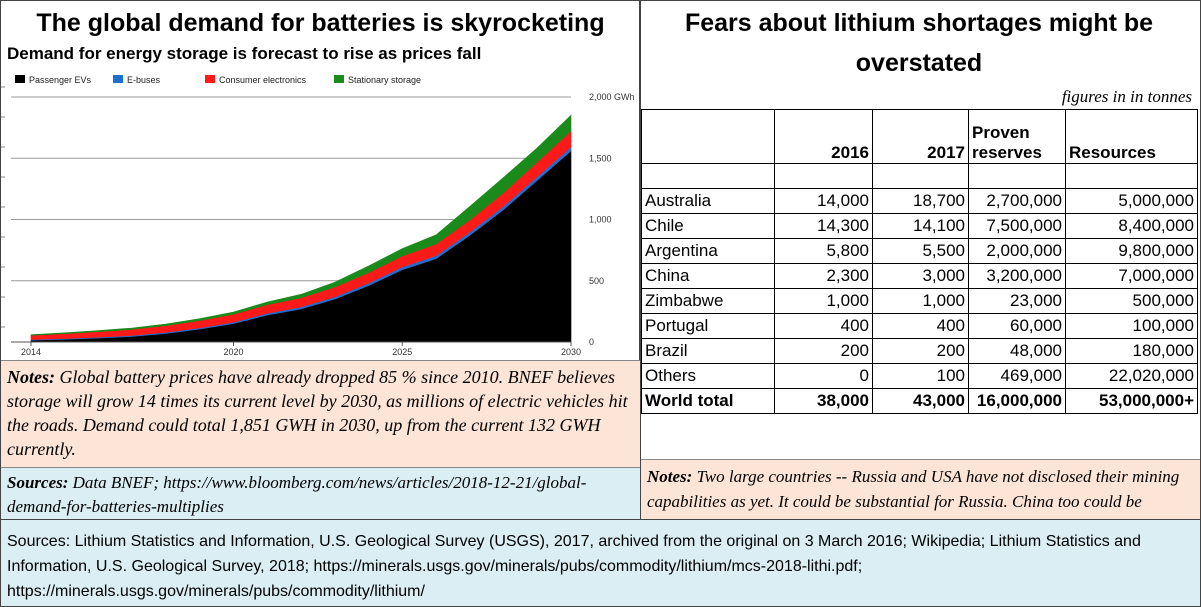 This screenshot has width=1201, height=607. What do you see at coordinates (919, 63) in the screenshot?
I see `table-title-line2: overstated` at bounding box center [919, 63].